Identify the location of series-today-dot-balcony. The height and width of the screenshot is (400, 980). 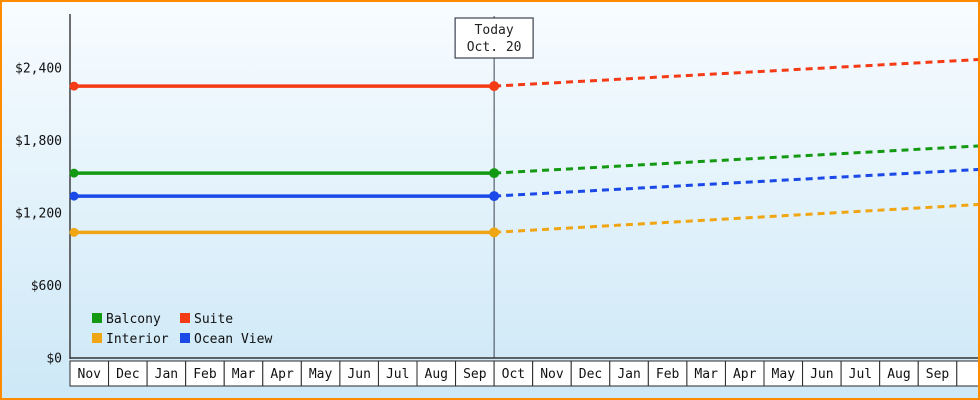
(494, 173).